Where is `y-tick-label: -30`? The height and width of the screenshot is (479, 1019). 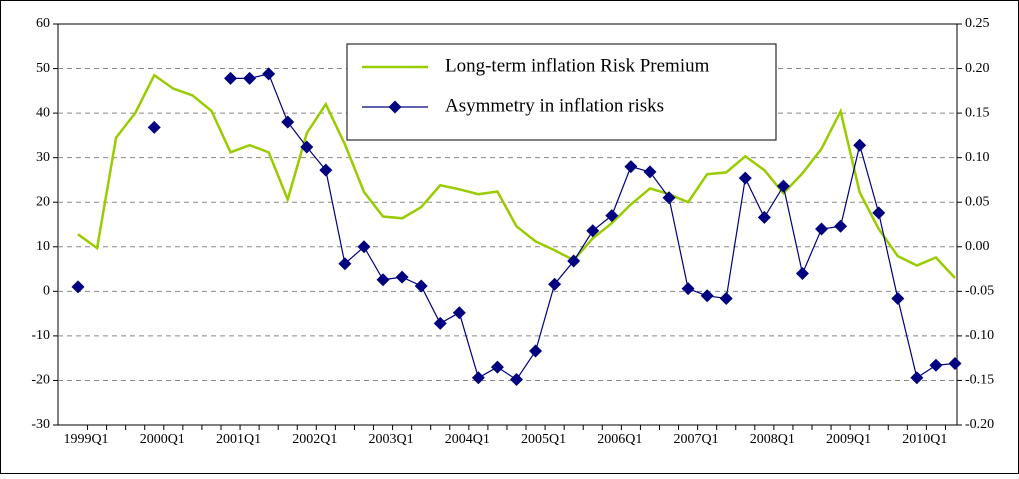 y-tick-label: -30 is located at coordinates (40, 424).